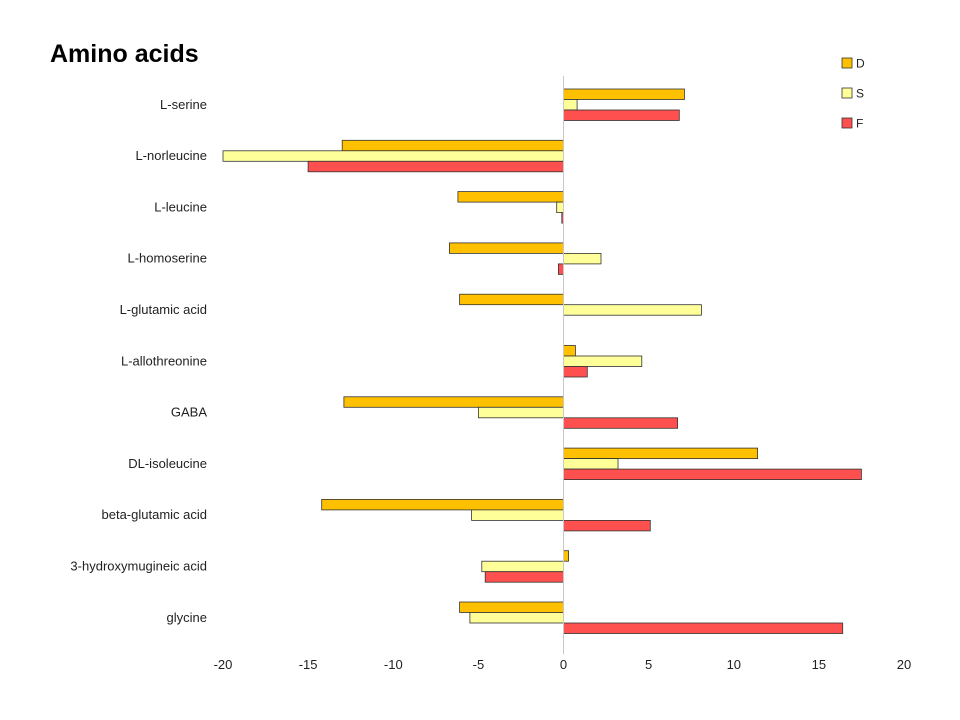  I want to click on x-tick-label: -20, so click(223, 664).